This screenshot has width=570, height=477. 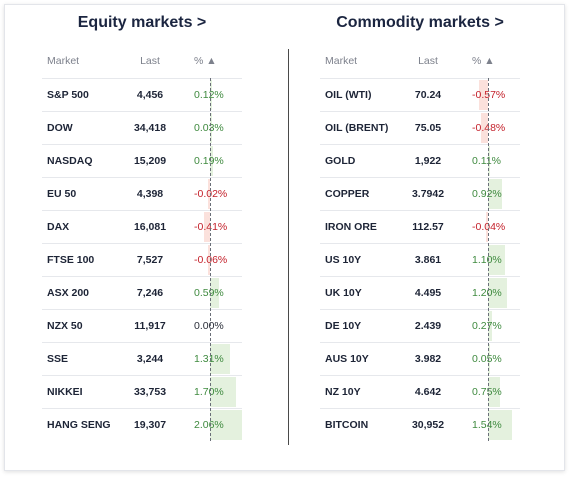 I want to click on table-row: IRON ORE 112.57 -0.04%, so click(x=420, y=226).